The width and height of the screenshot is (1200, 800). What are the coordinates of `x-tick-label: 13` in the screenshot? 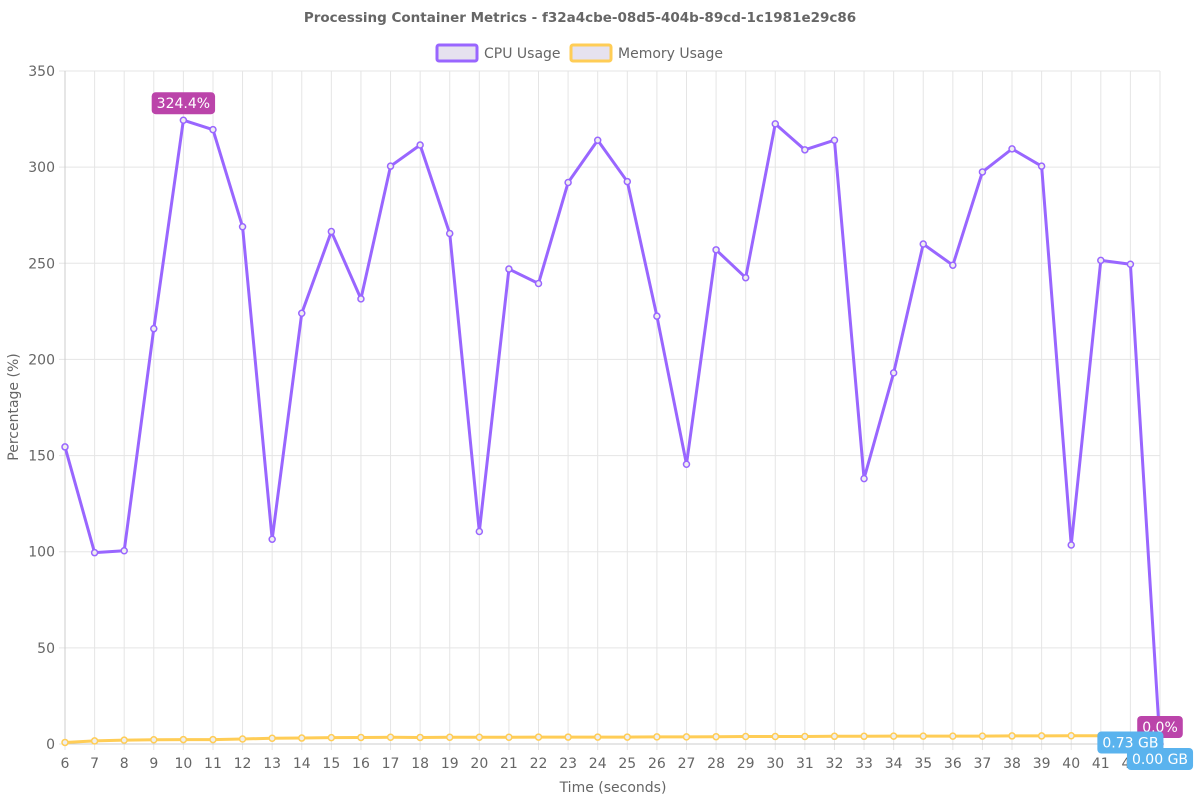 It's located at (272, 764).